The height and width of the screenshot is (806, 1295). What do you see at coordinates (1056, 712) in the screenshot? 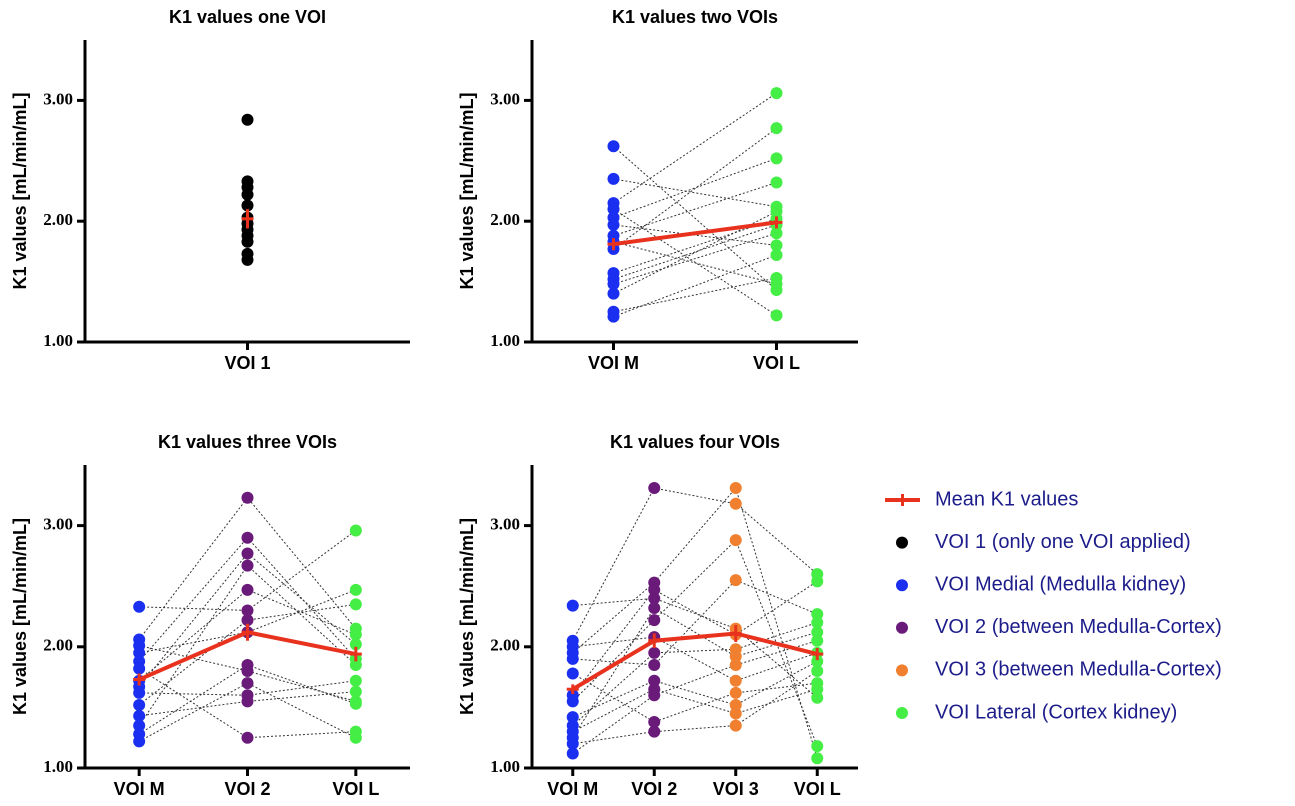
I see `legend-label: VOI Lateral (Cortex kidney)` at bounding box center [1056, 712].